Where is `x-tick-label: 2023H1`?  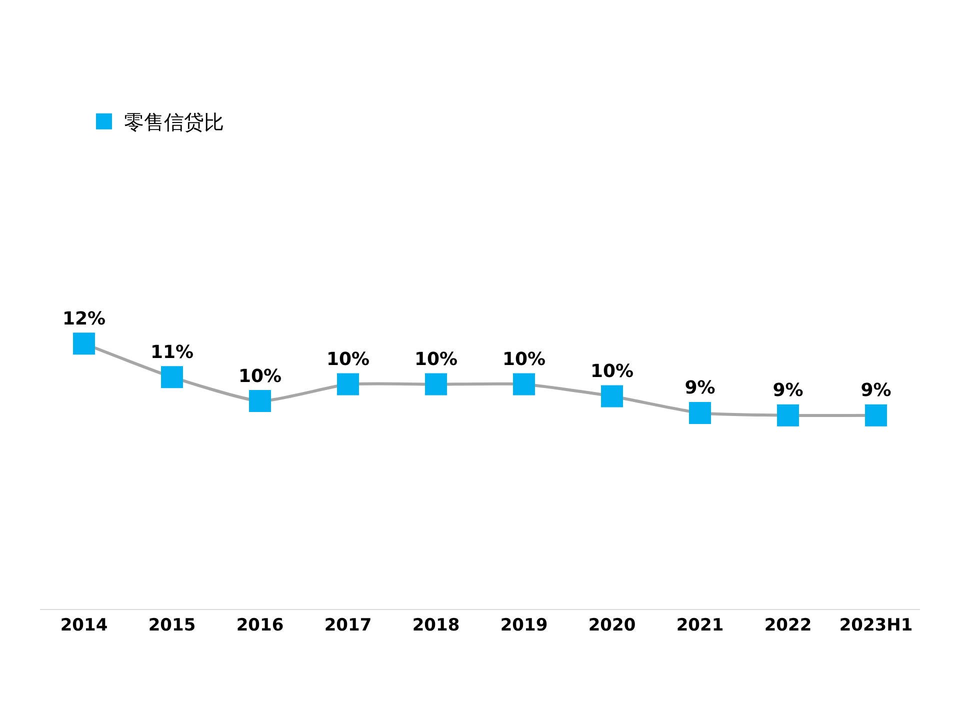 x-tick-label: 2023H1 is located at coordinates (876, 625).